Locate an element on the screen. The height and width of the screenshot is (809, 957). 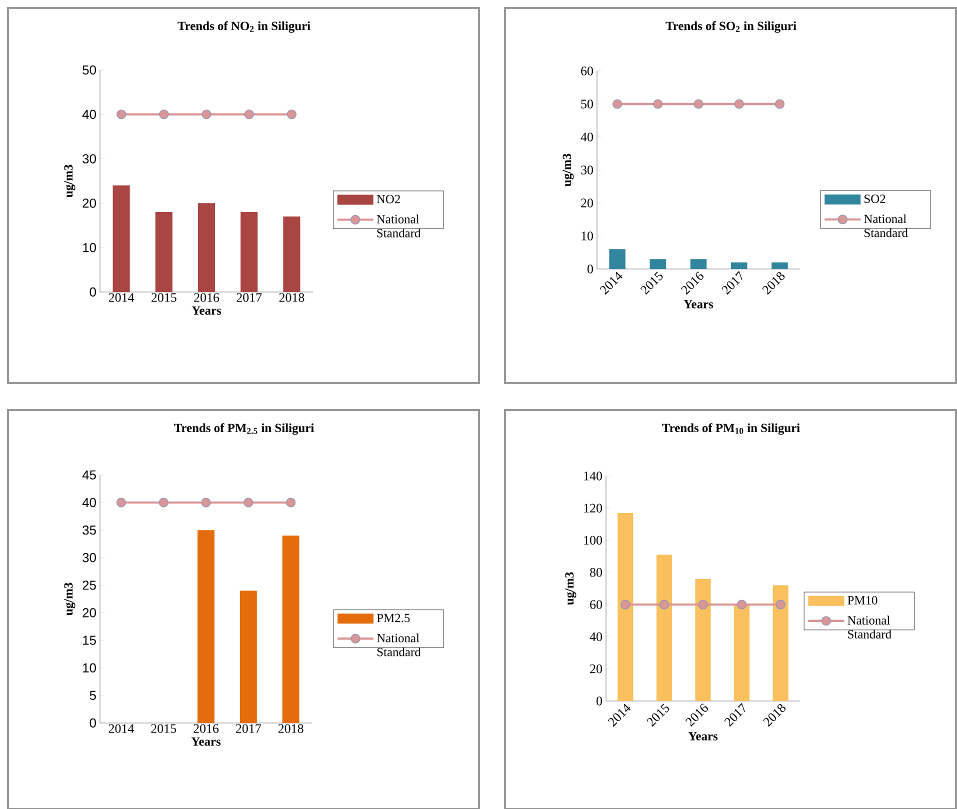
legend-label: NO2 is located at coordinates (388, 199).